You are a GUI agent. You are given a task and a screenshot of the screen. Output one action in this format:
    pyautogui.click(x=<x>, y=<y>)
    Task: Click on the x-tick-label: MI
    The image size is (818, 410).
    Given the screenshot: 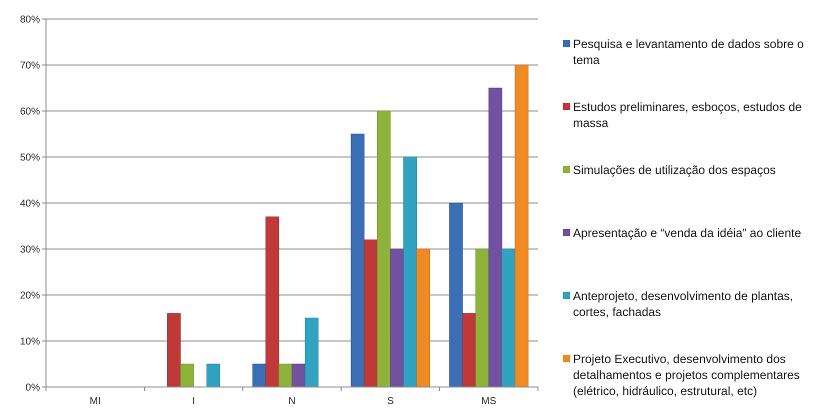 What is the action you would take?
    pyautogui.click(x=95, y=401)
    